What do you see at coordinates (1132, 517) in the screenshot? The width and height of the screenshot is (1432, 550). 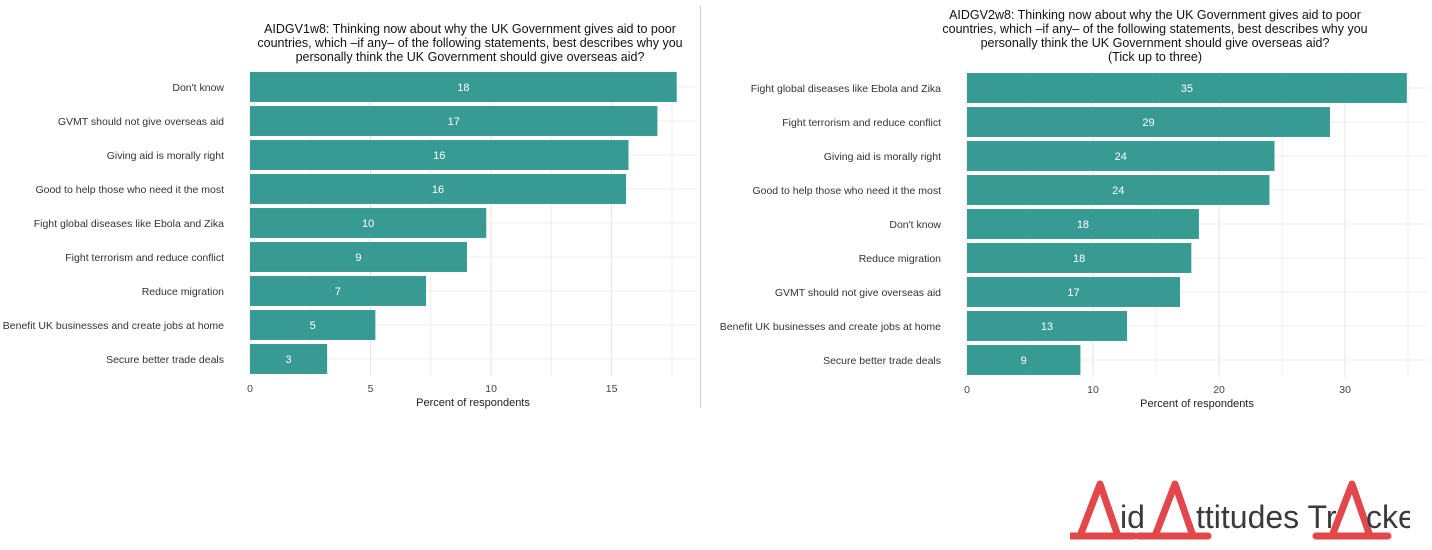 I see `svg-text: id` at bounding box center [1132, 517].